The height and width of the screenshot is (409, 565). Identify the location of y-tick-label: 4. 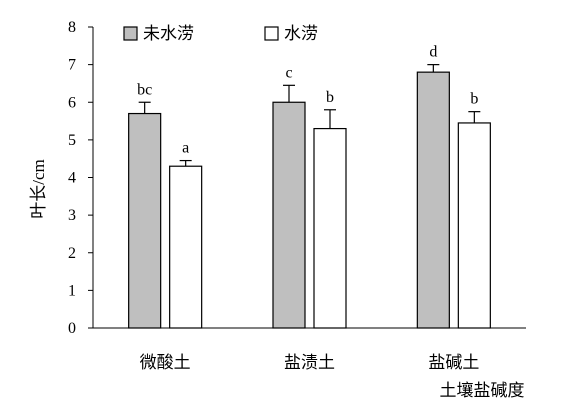
(72, 178).